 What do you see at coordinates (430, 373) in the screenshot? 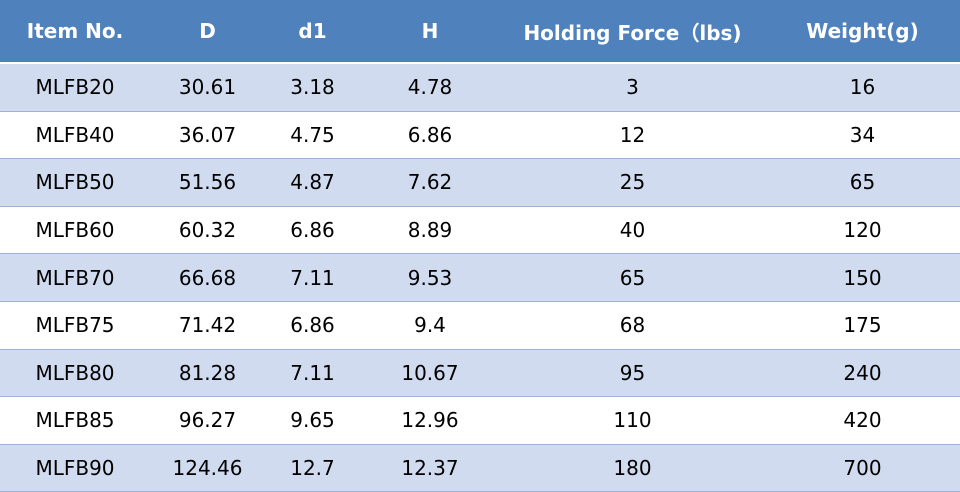
I see `table-cell: 10.67` at bounding box center [430, 373].